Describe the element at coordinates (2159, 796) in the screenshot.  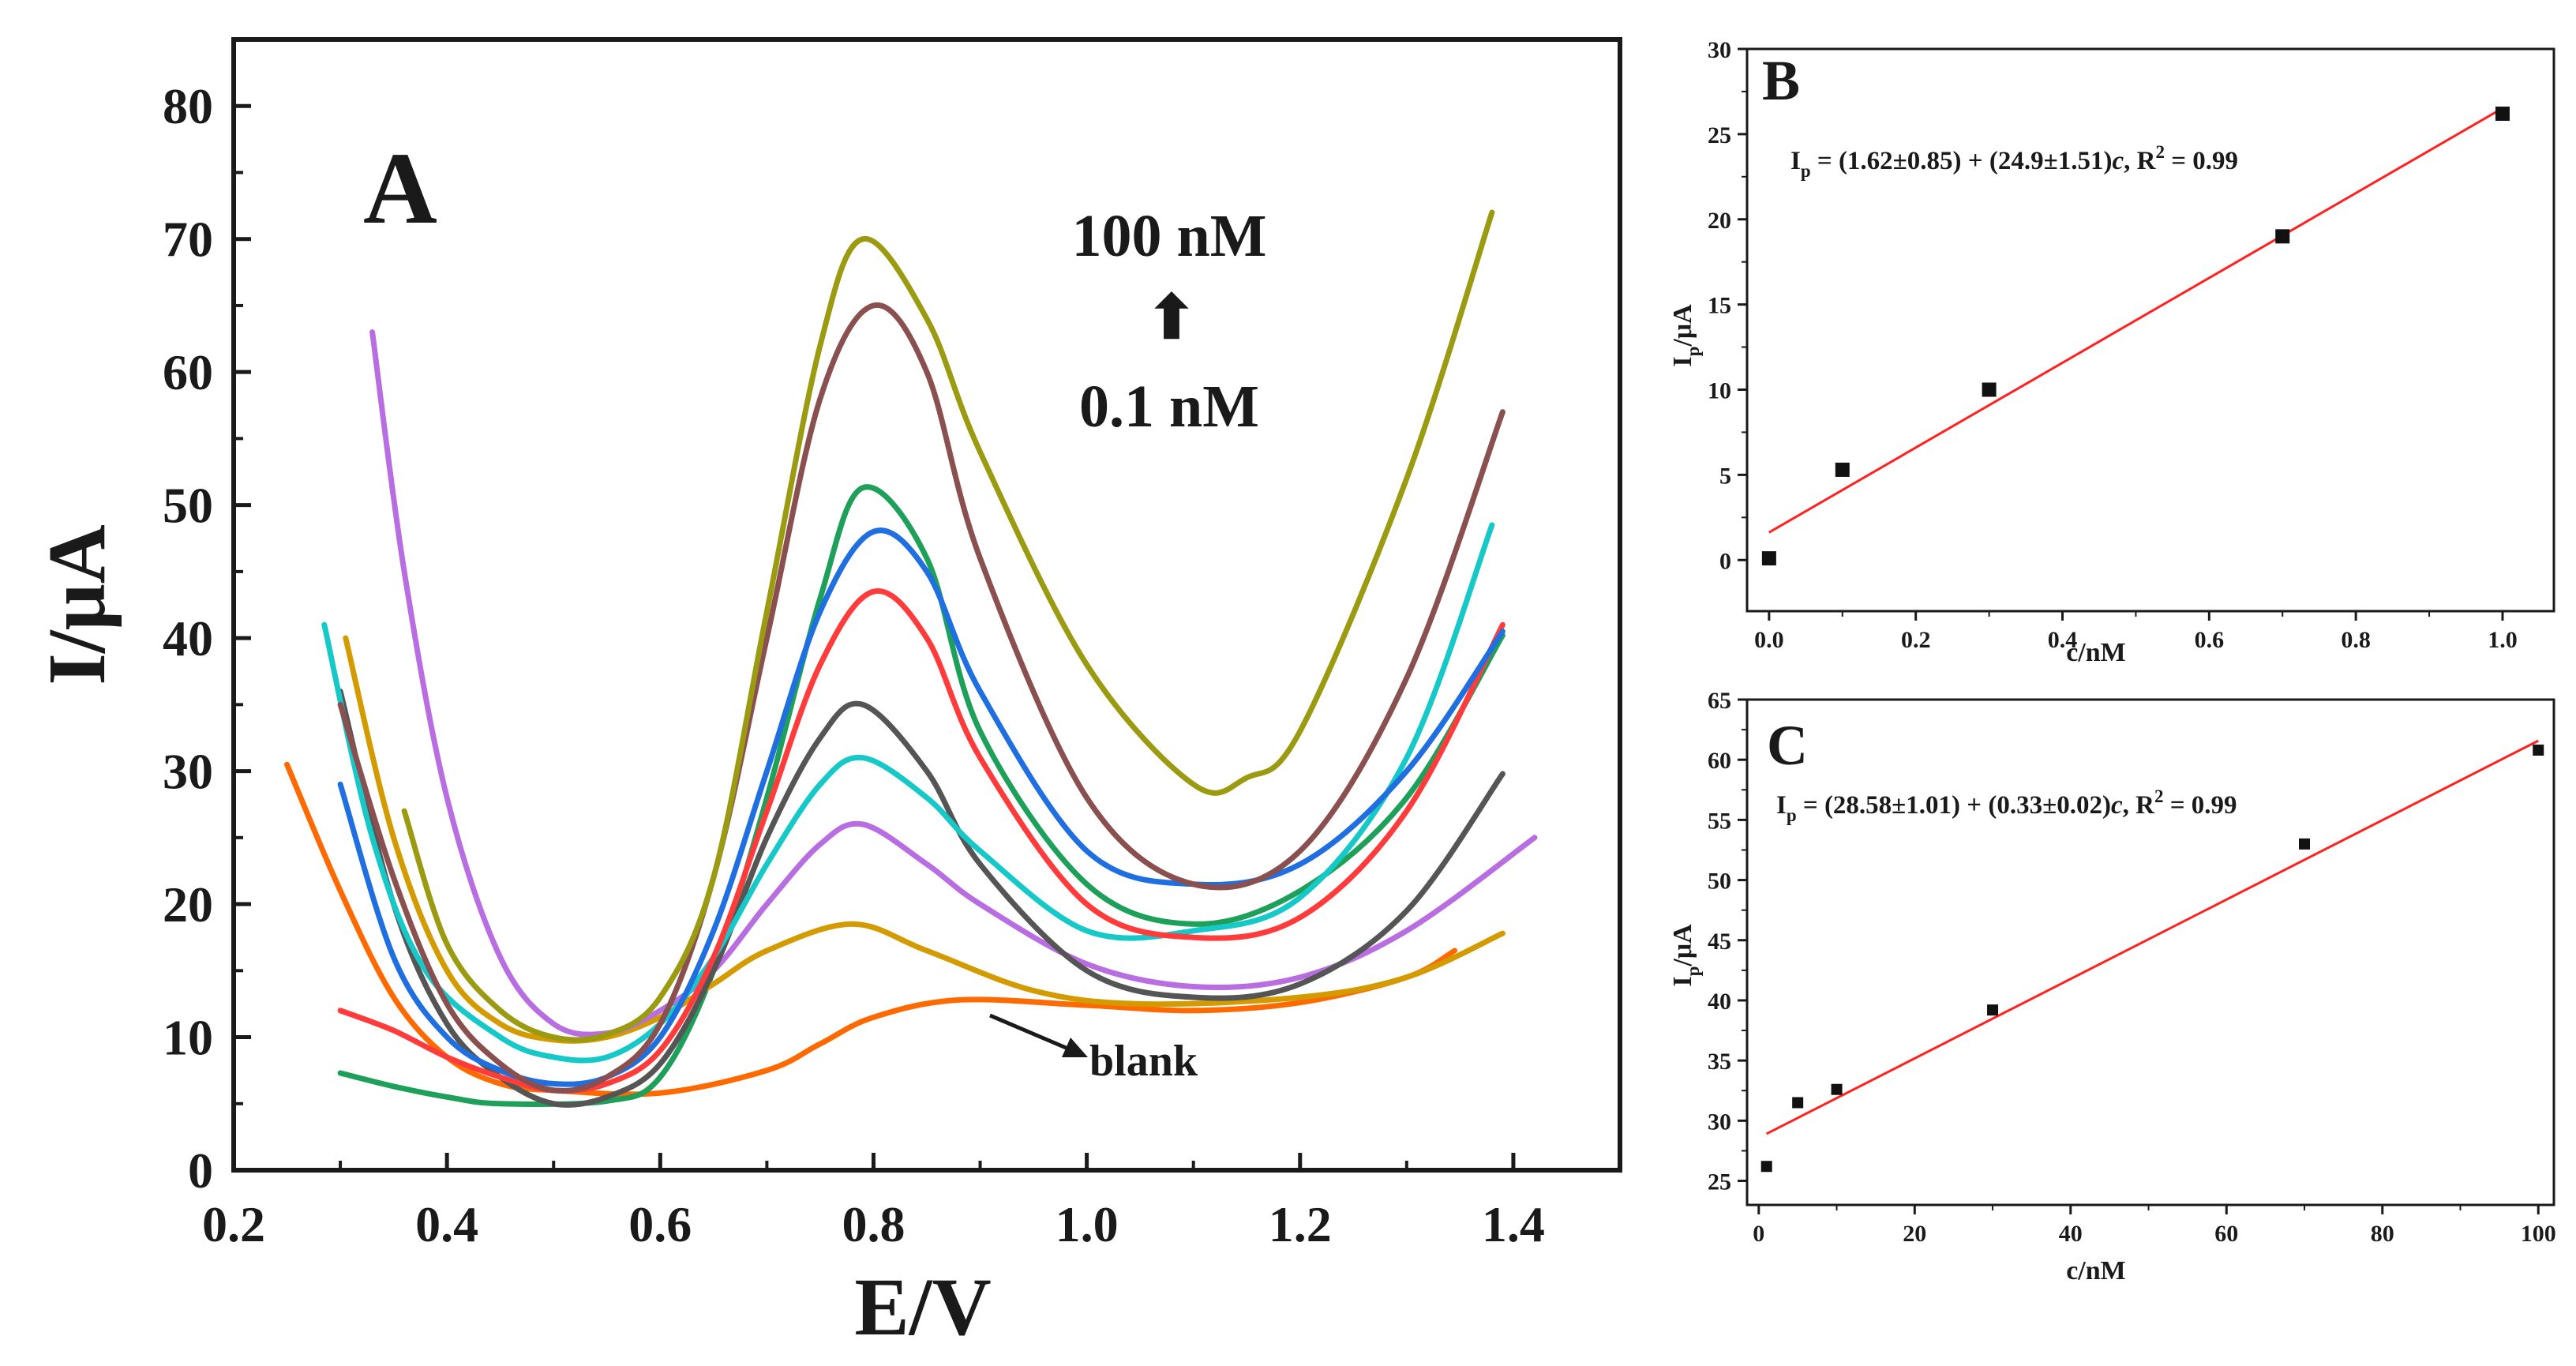
I see `eq-c-sup: 2` at that location.